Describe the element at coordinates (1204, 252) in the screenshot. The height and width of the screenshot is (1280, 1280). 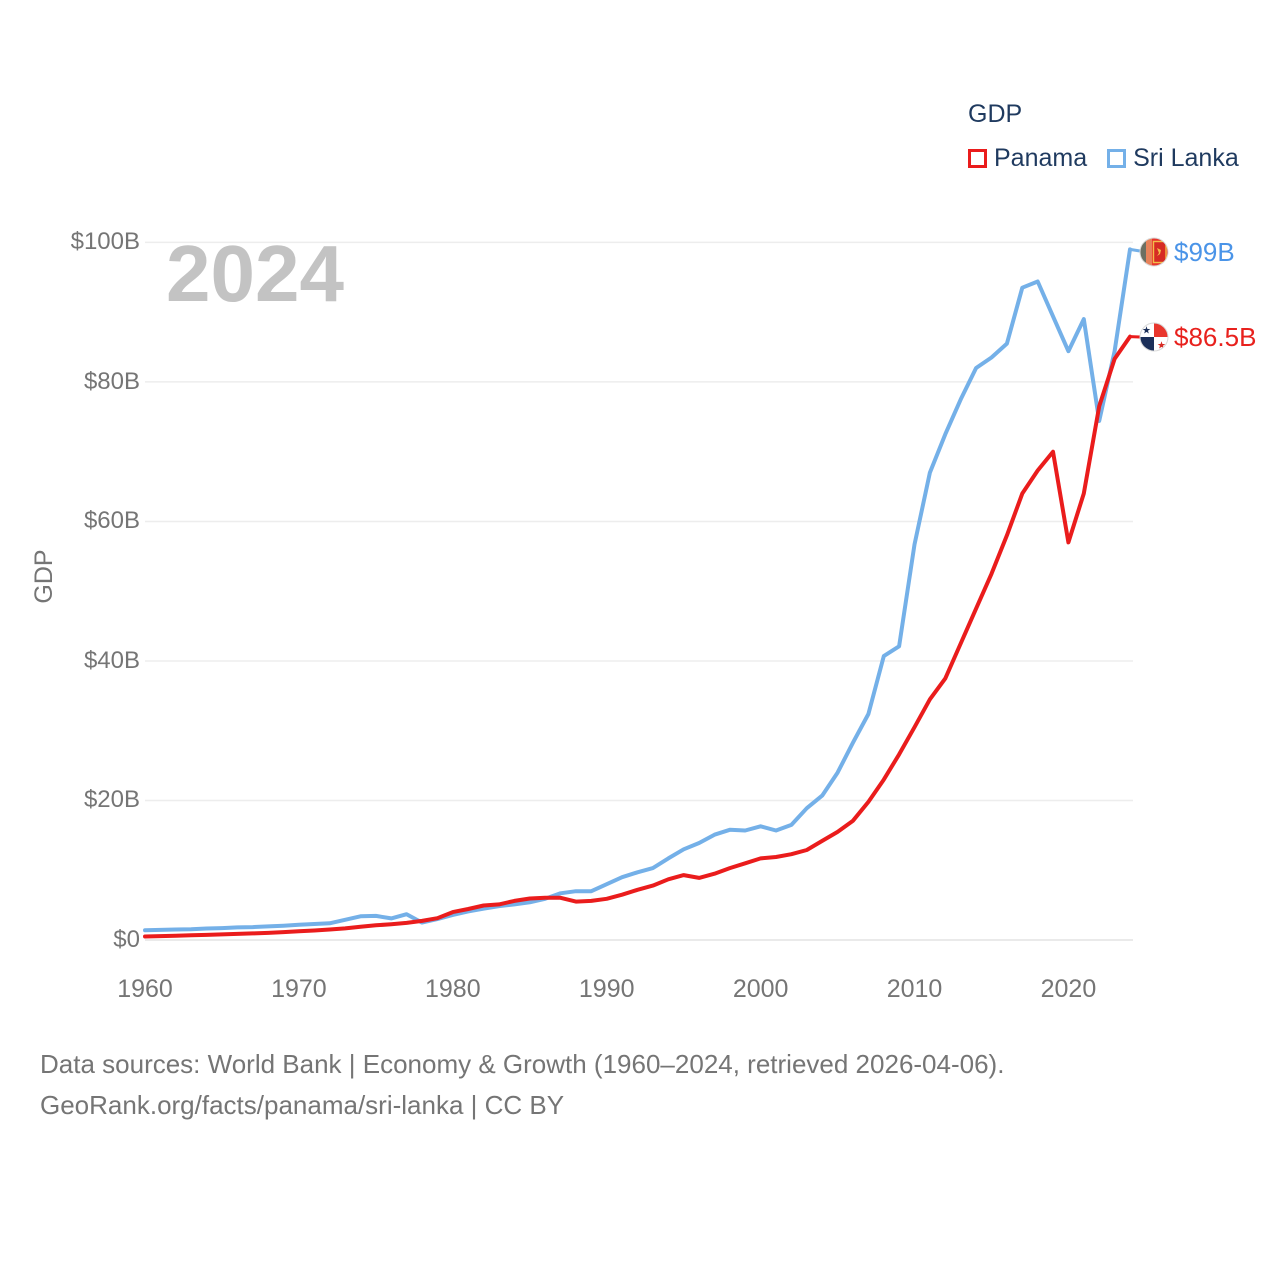
I see `sri-lanka-end-value-label: $99B` at that location.